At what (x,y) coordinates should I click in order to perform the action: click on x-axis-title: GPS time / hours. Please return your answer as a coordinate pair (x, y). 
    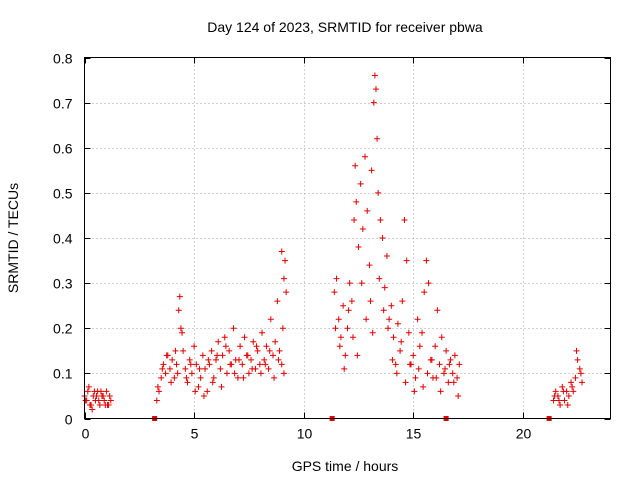
    Looking at the image, I should click on (345, 466).